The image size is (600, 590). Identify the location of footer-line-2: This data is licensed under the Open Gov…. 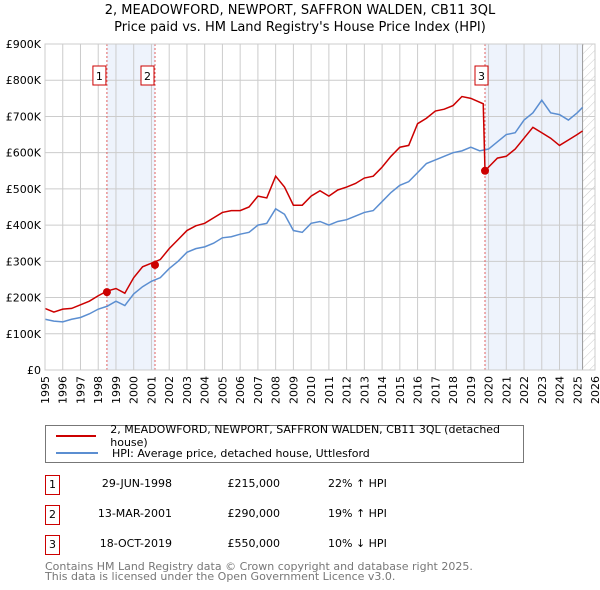
(220, 576).